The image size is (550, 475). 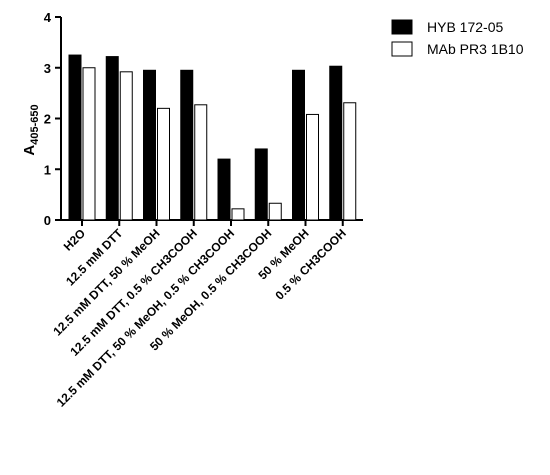 What do you see at coordinates (465, 27) in the screenshot?
I see `legend-label: HYB 172-05` at bounding box center [465, 27].